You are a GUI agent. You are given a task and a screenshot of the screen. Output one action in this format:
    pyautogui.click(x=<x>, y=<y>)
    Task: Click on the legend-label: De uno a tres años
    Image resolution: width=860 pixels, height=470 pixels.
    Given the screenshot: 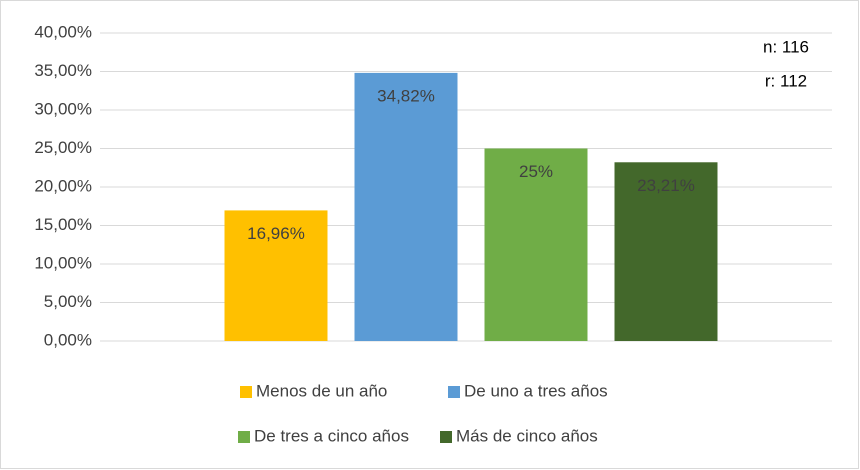 What is the action you would take?
    pyautogui.click(x=536, y=390)
    